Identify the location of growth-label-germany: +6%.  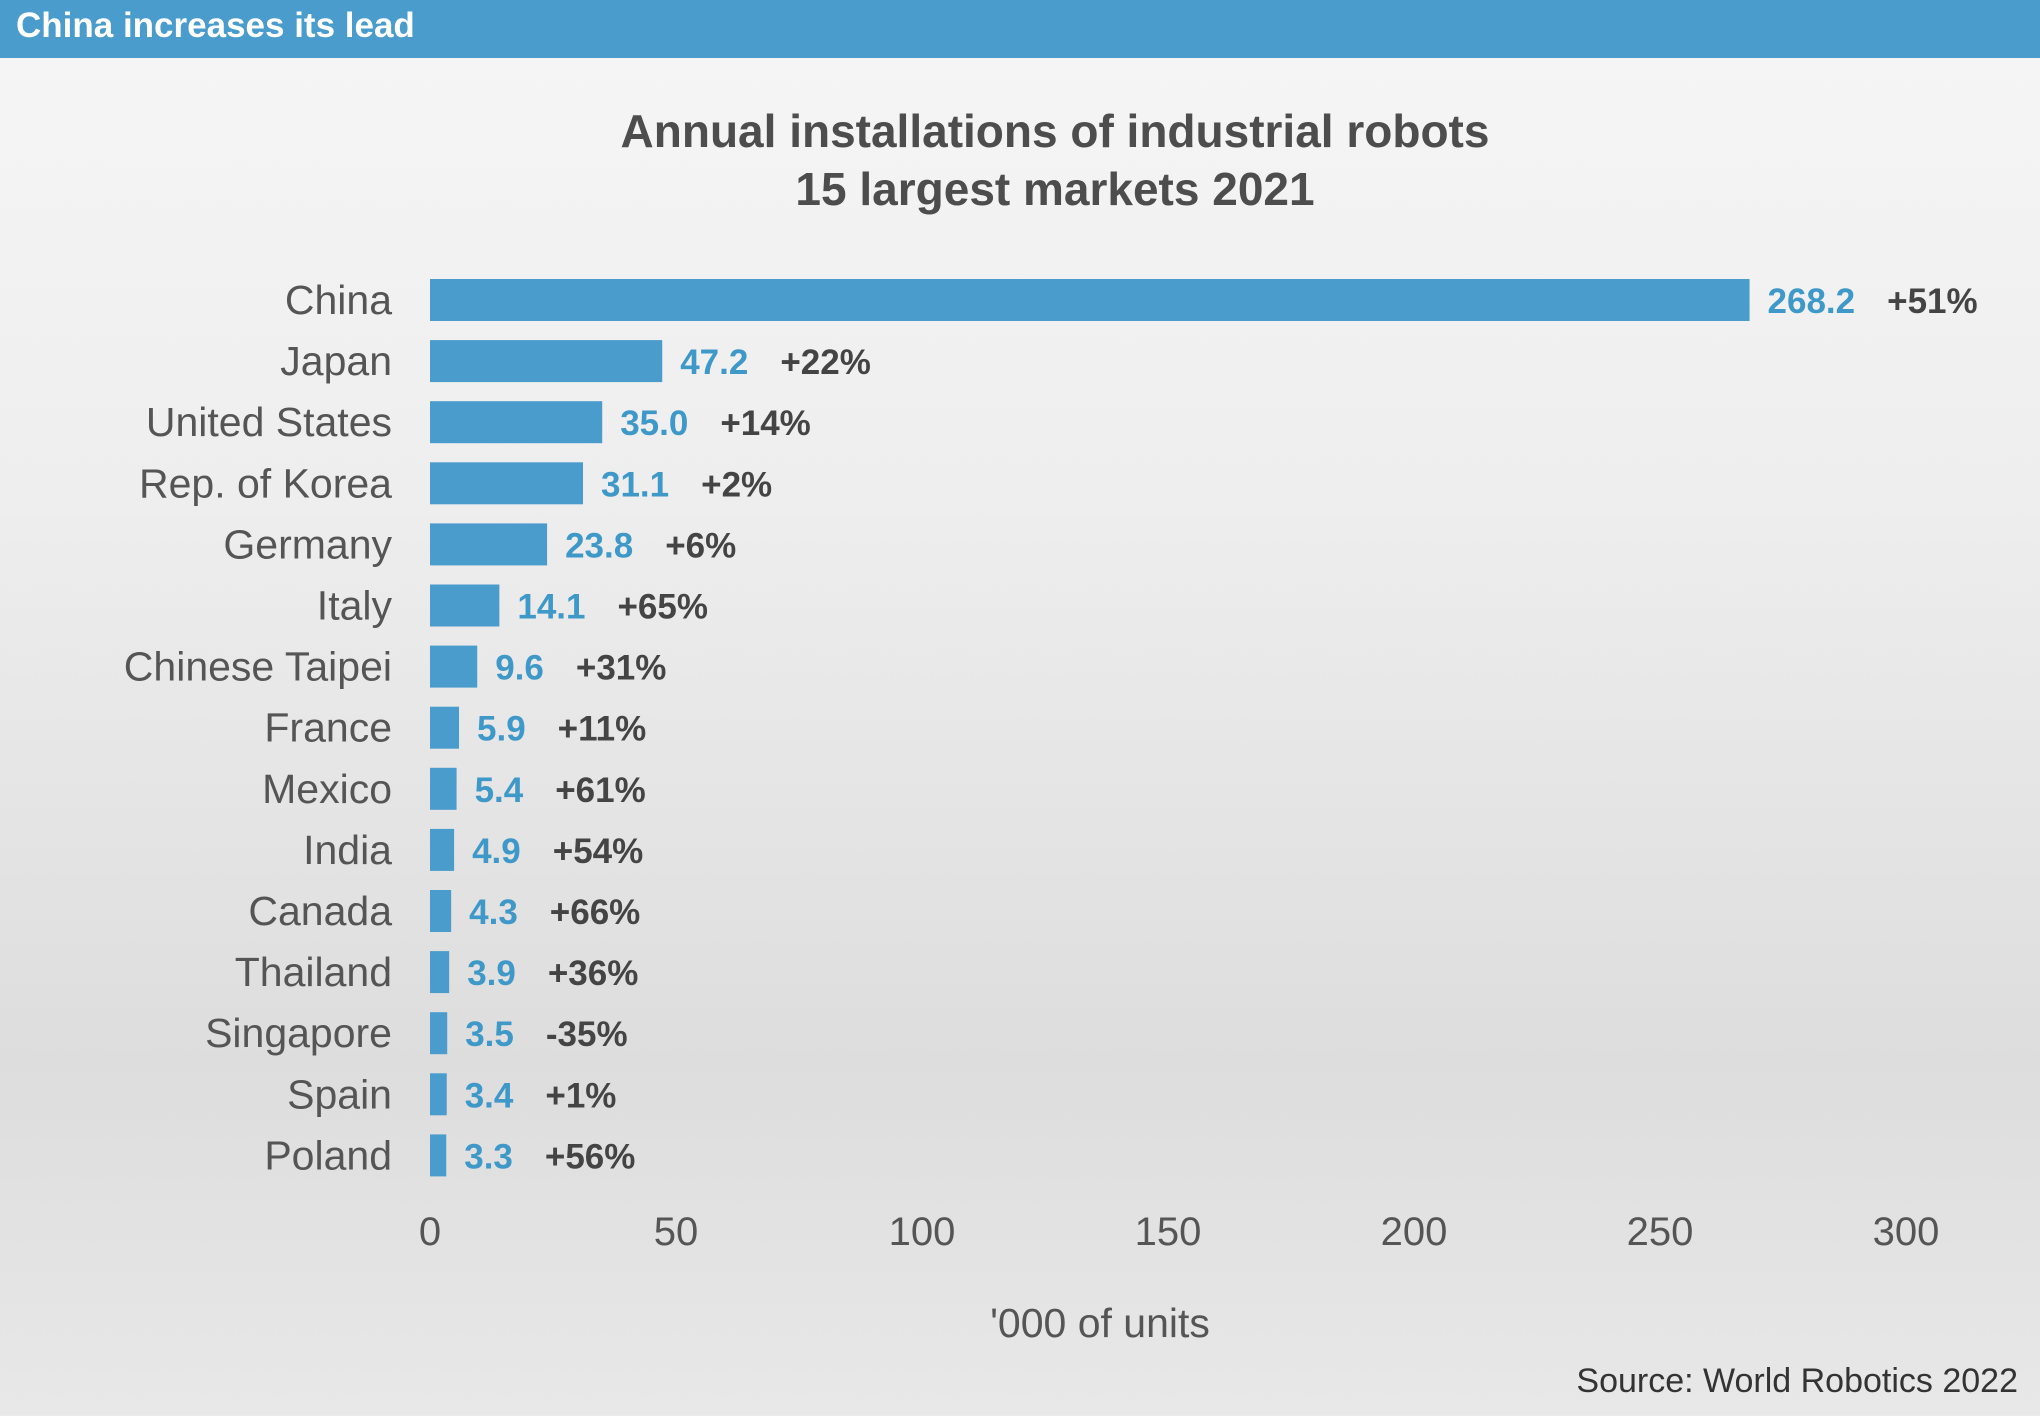
(700, 545).